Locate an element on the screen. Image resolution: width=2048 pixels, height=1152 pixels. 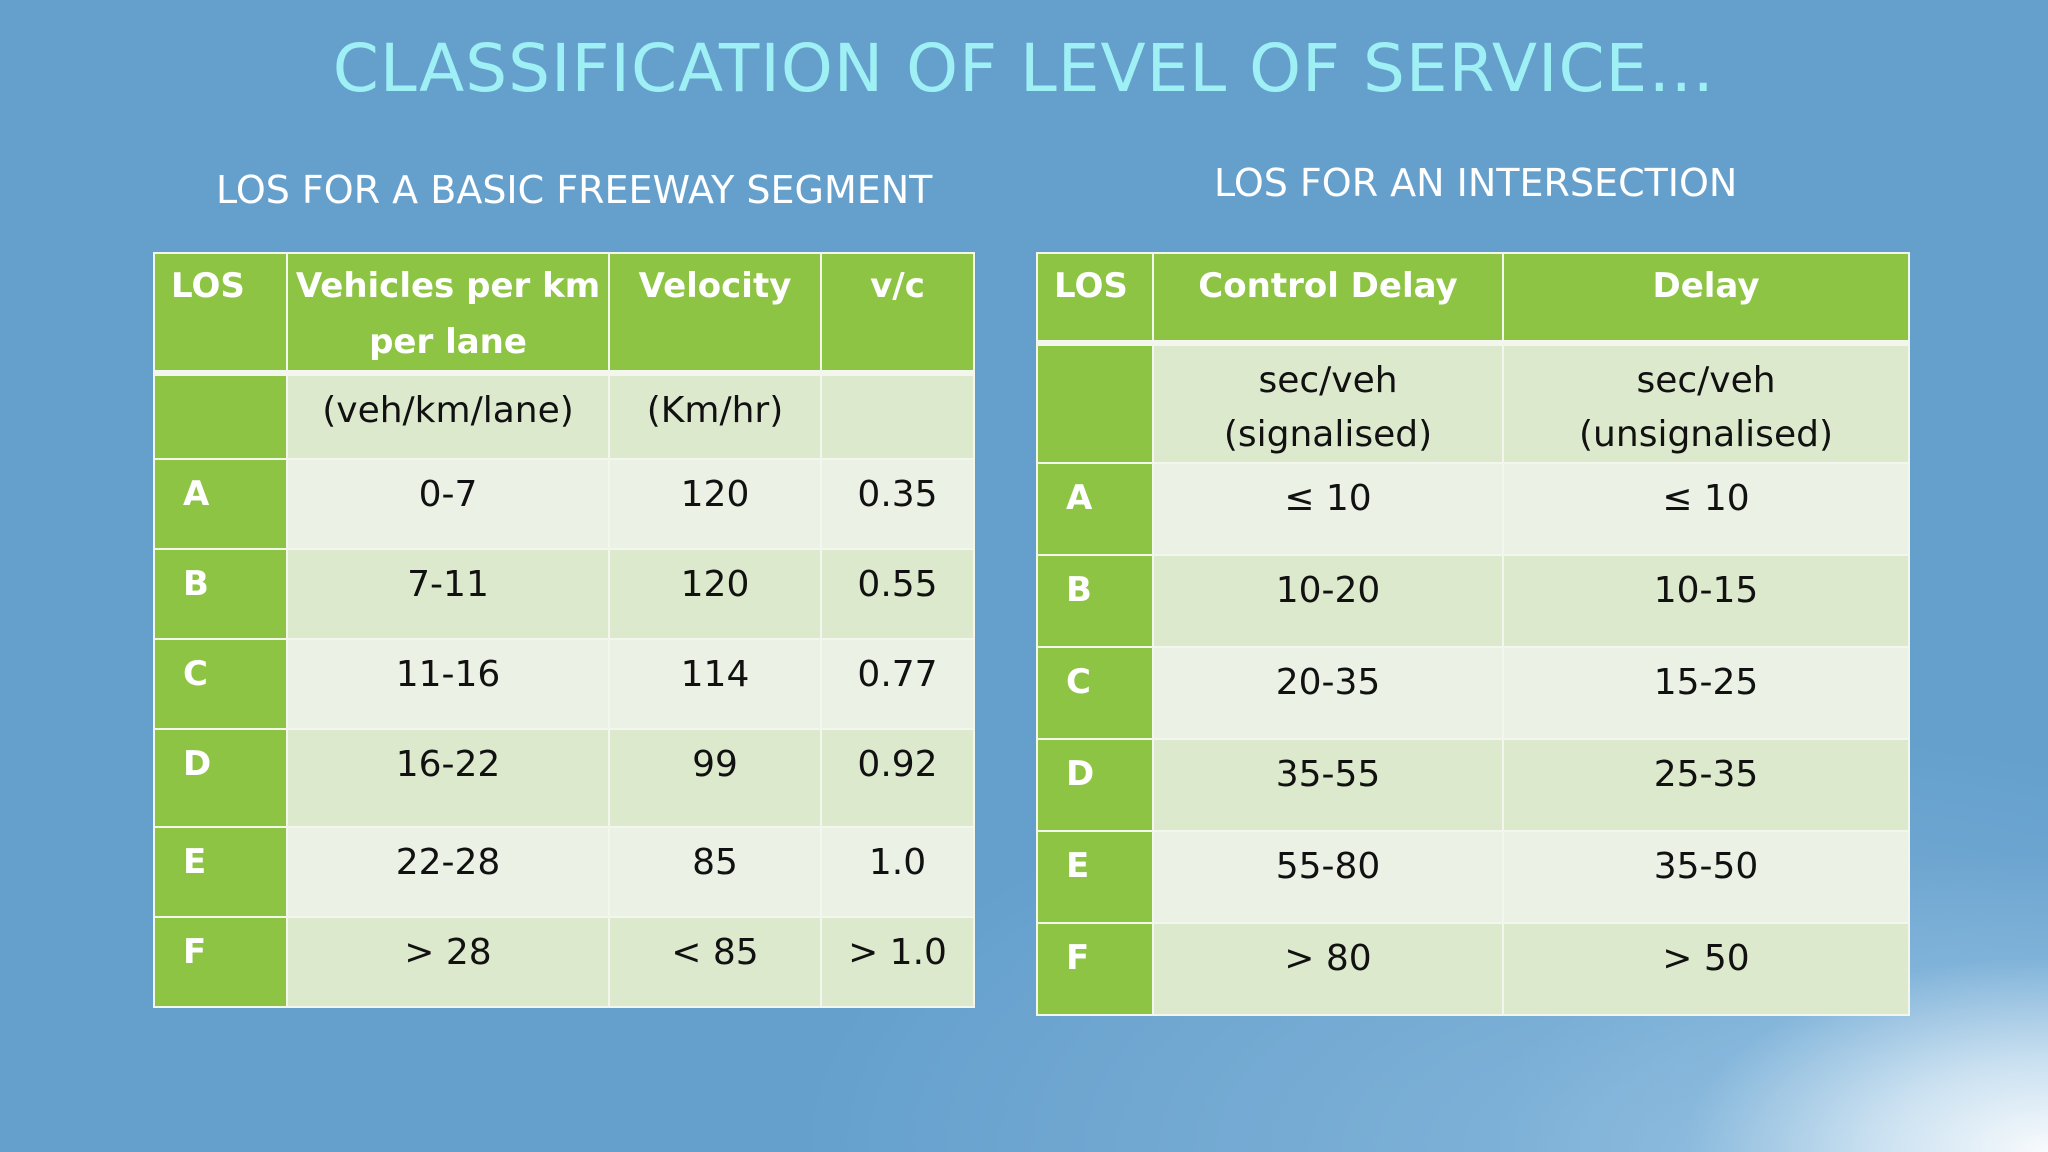
vc-cell: 1.0 is located at coordinates (897, 872).